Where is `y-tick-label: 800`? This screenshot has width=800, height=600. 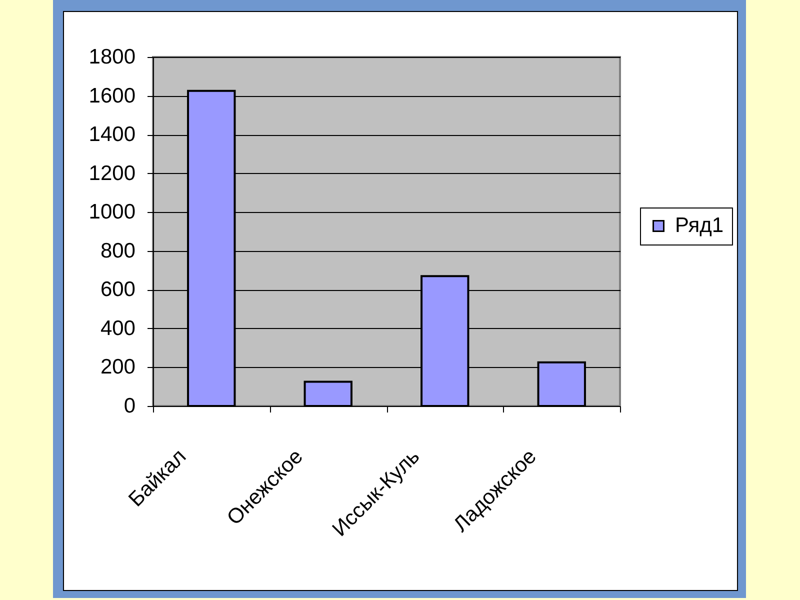 y-tick-label: 800 is located at coordinates (118, 250).